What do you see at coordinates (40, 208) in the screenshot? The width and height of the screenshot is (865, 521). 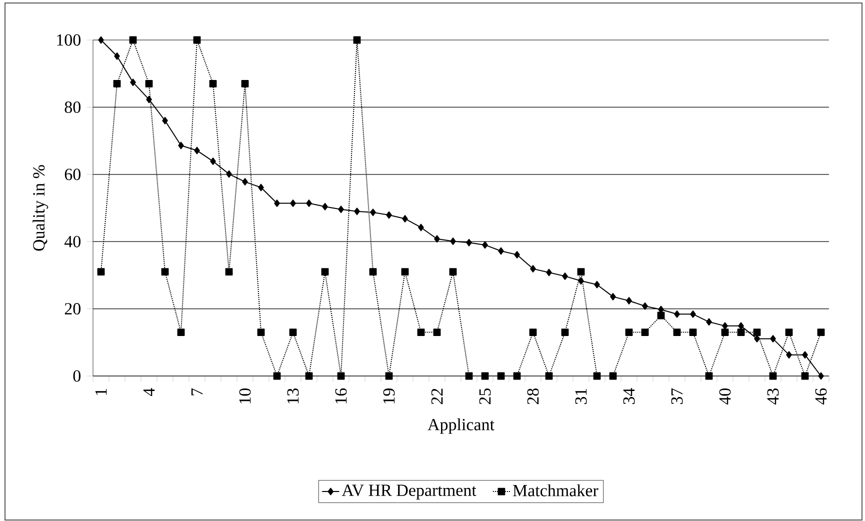 I see `y-axis-title: Quality in %` at bounding box center [40, 208].